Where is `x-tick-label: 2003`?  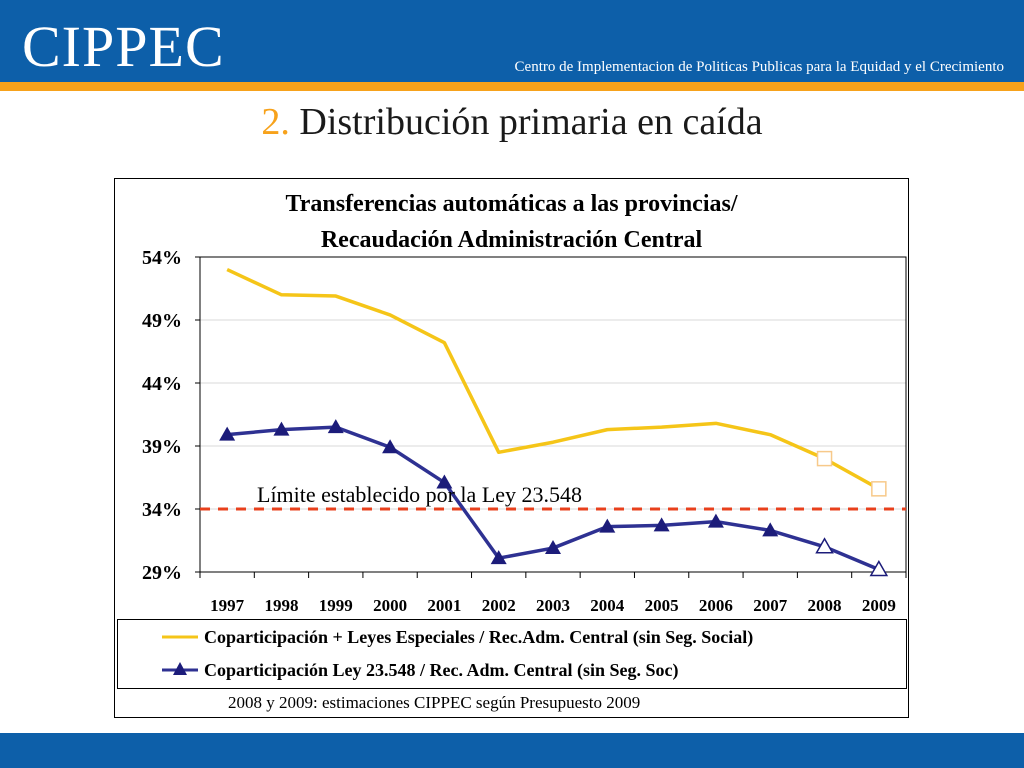
x-tick-label: 2003 is located at coordinates (553, 605).